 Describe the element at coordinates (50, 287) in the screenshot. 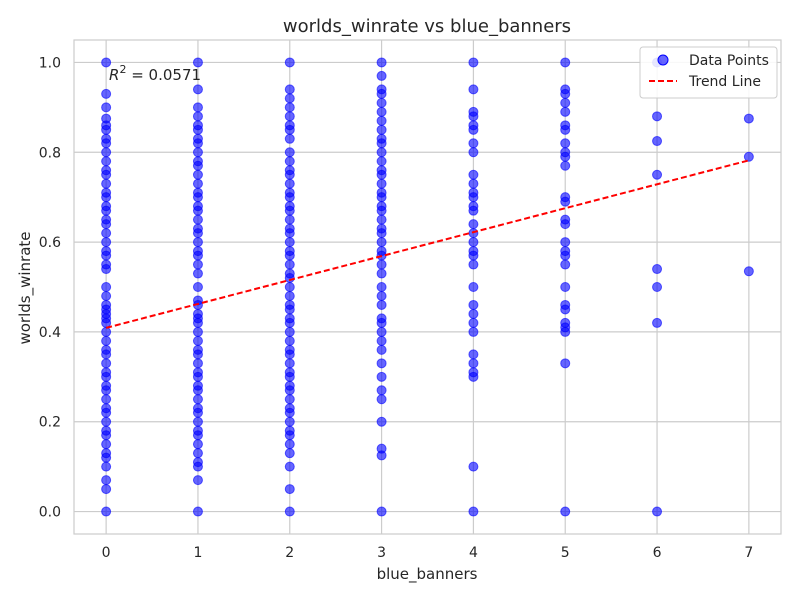

I see `y-tick-labels: 0.0 0.2 0.4 0.6 0.8 1.0` at that location.